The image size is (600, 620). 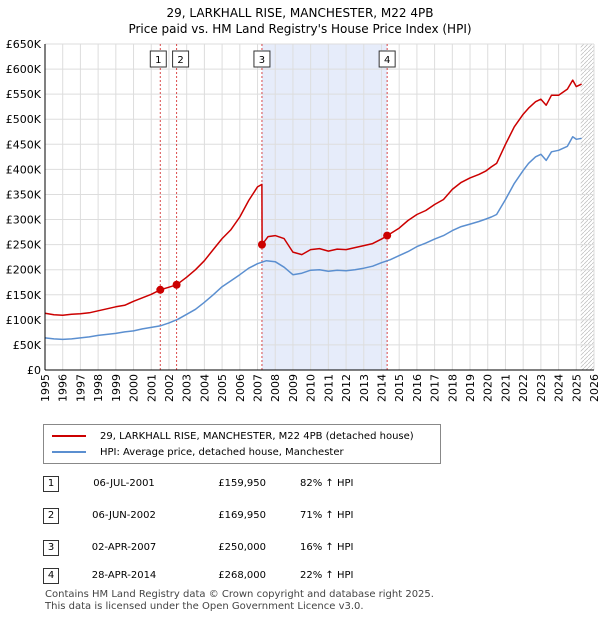 What do you see at coordinates (327, 547) in the screenshot?
I see `sale-hpi-change: 16% ↑ HPI` at bounding box center [327, 547].